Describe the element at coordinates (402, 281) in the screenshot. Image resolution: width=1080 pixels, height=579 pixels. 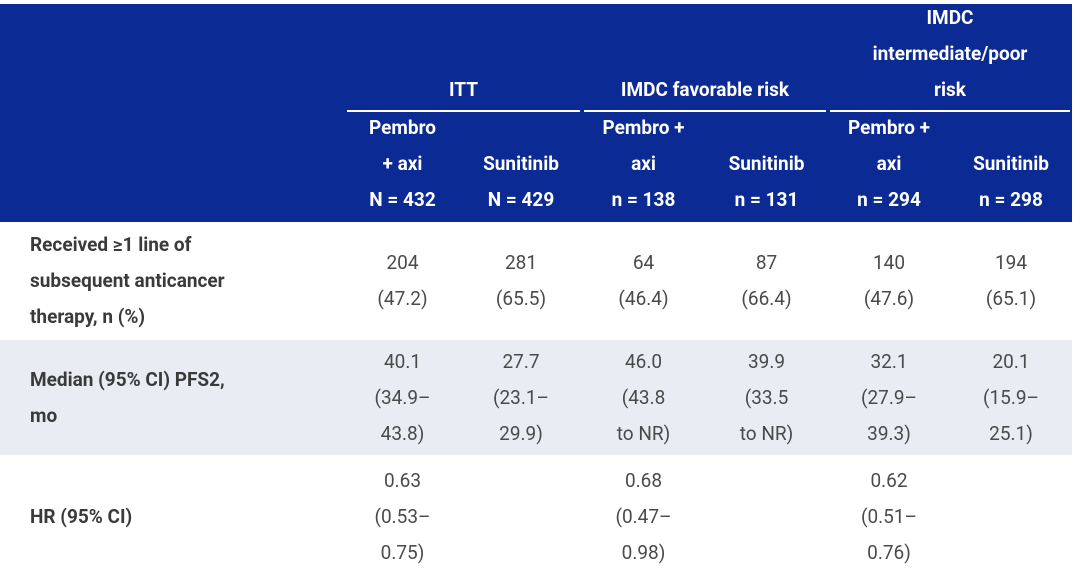
I see `data-cell: 204 (47.2)` at that location.